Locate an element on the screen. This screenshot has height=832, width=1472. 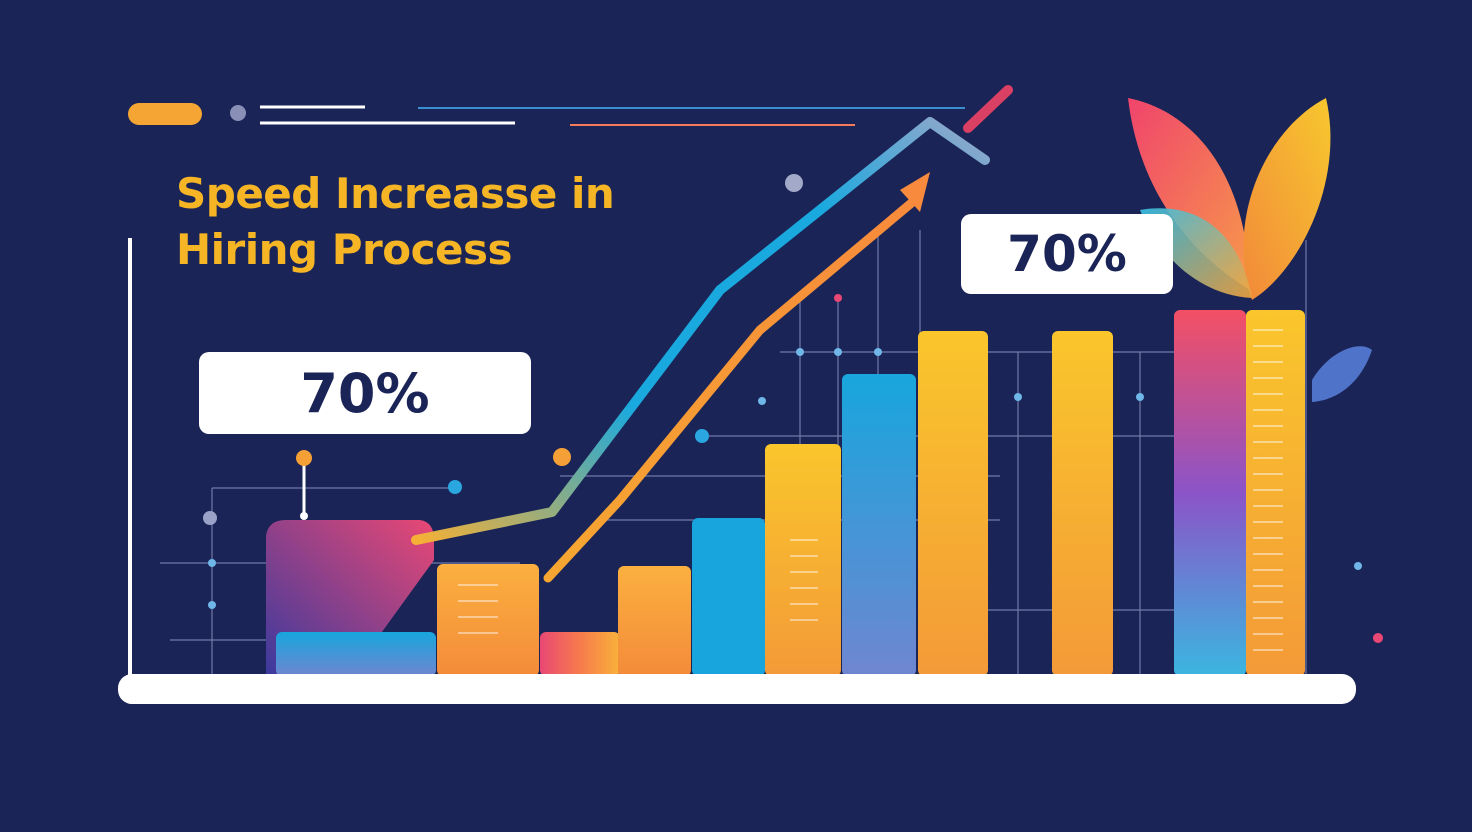
trend-arrow-head is located at coordinates (915, 192).